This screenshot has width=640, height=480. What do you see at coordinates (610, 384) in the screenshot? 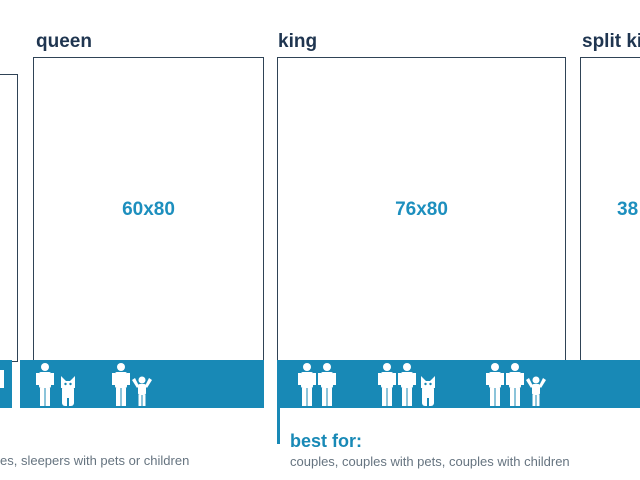
I see `split-king-icon-band` at bounding box center [610, 384].